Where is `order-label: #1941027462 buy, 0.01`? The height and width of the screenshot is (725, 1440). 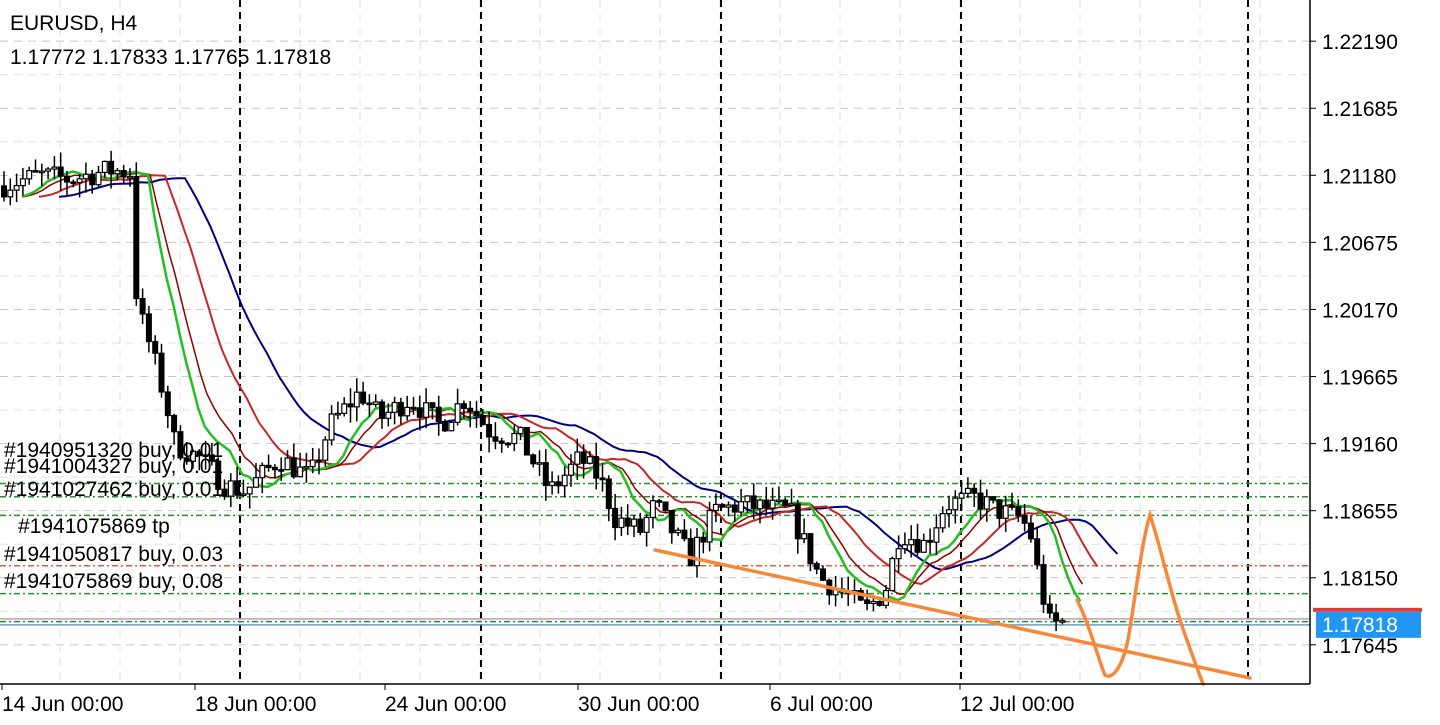 order-label: #1941027462 buy, 0.01 is located at coordinates (114, 489).